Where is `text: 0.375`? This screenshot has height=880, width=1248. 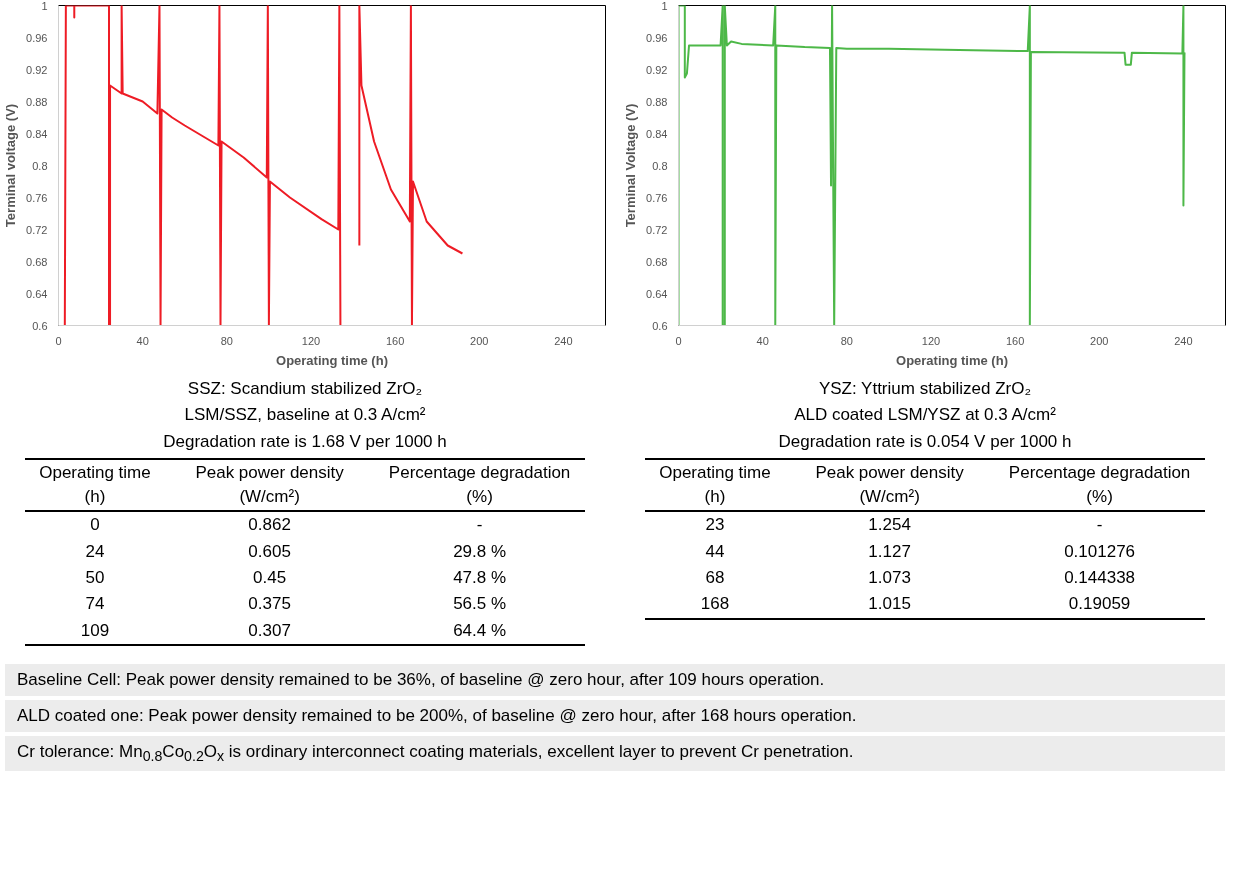
text: 0.375 is located at coordinates (269, 604).